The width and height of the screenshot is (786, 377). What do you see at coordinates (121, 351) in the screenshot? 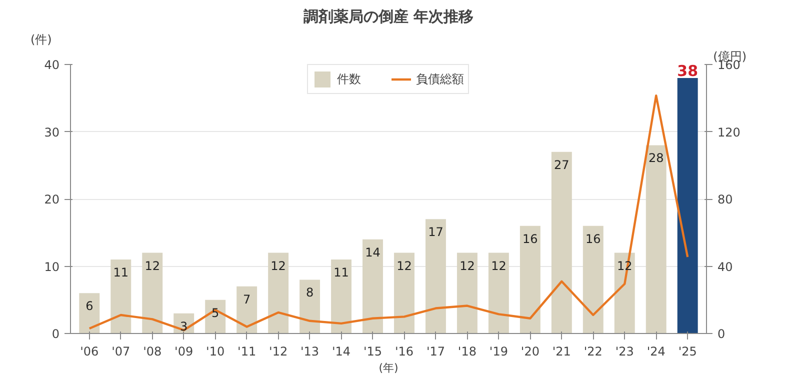
I see `x-tick-label: '07` at bounding box center [121, 351].